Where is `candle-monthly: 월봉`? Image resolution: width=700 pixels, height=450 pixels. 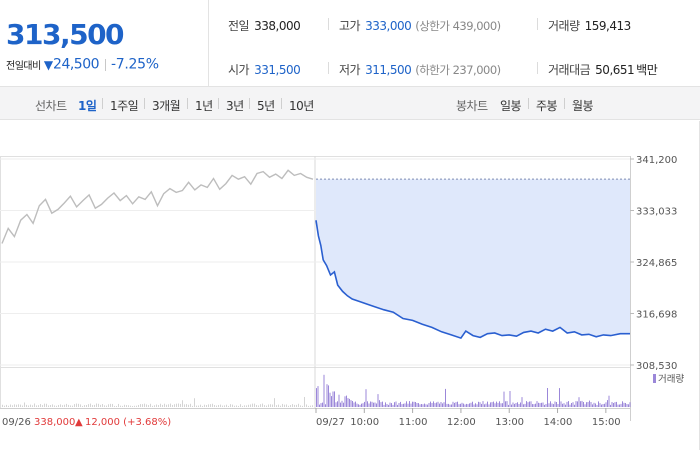
candle-monthly: 월봉 is located at coordinates (583, 106).